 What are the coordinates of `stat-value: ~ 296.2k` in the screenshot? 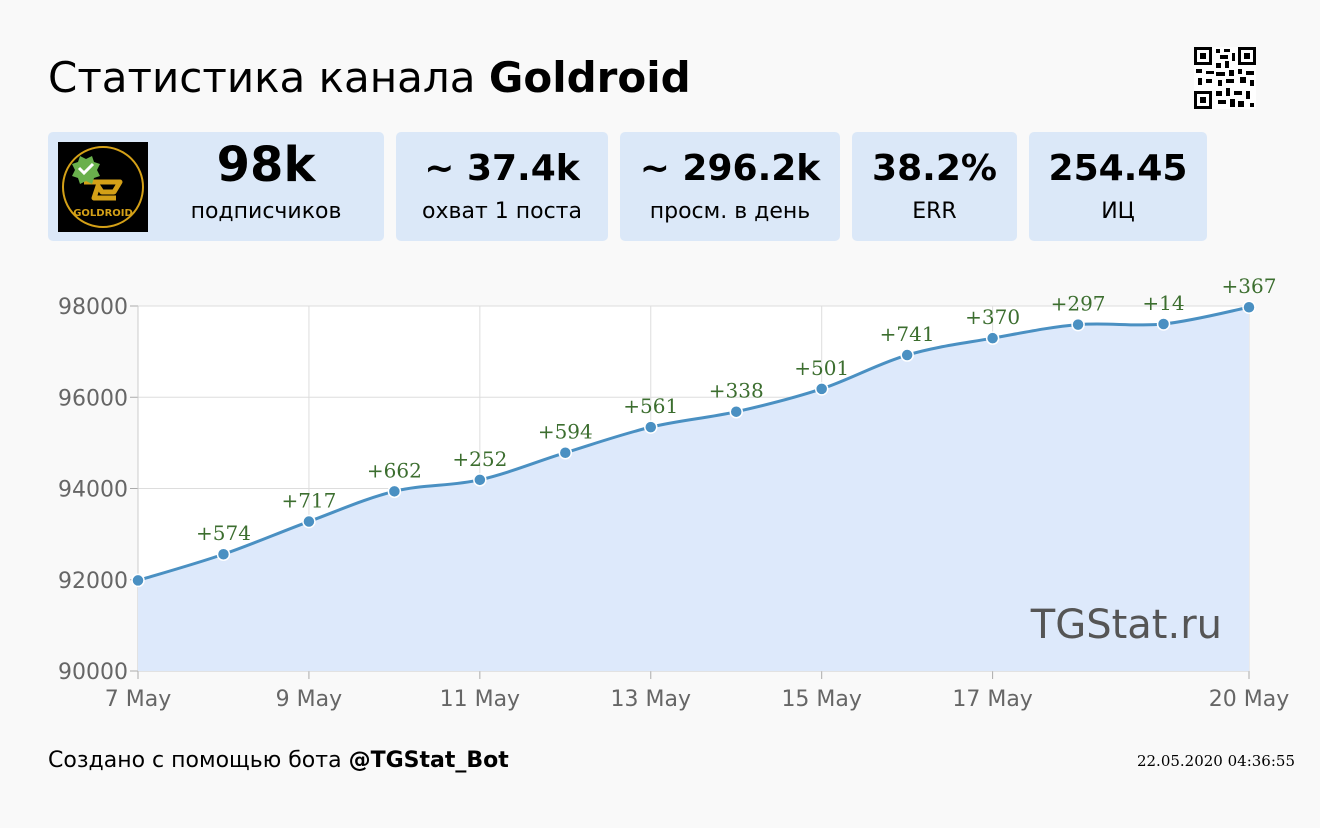 It's located at (730, 168).